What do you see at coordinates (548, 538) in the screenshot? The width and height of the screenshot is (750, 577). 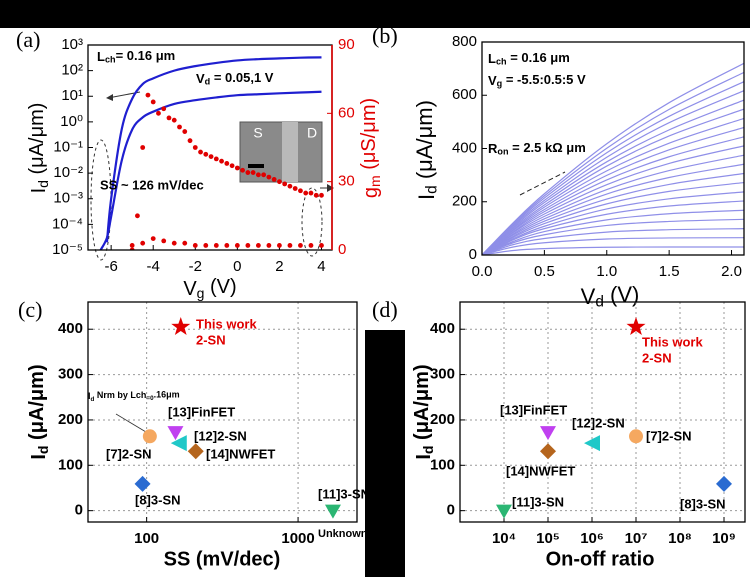 I see `x-tick-label: 10⁵` at bounding box center [548, 538].